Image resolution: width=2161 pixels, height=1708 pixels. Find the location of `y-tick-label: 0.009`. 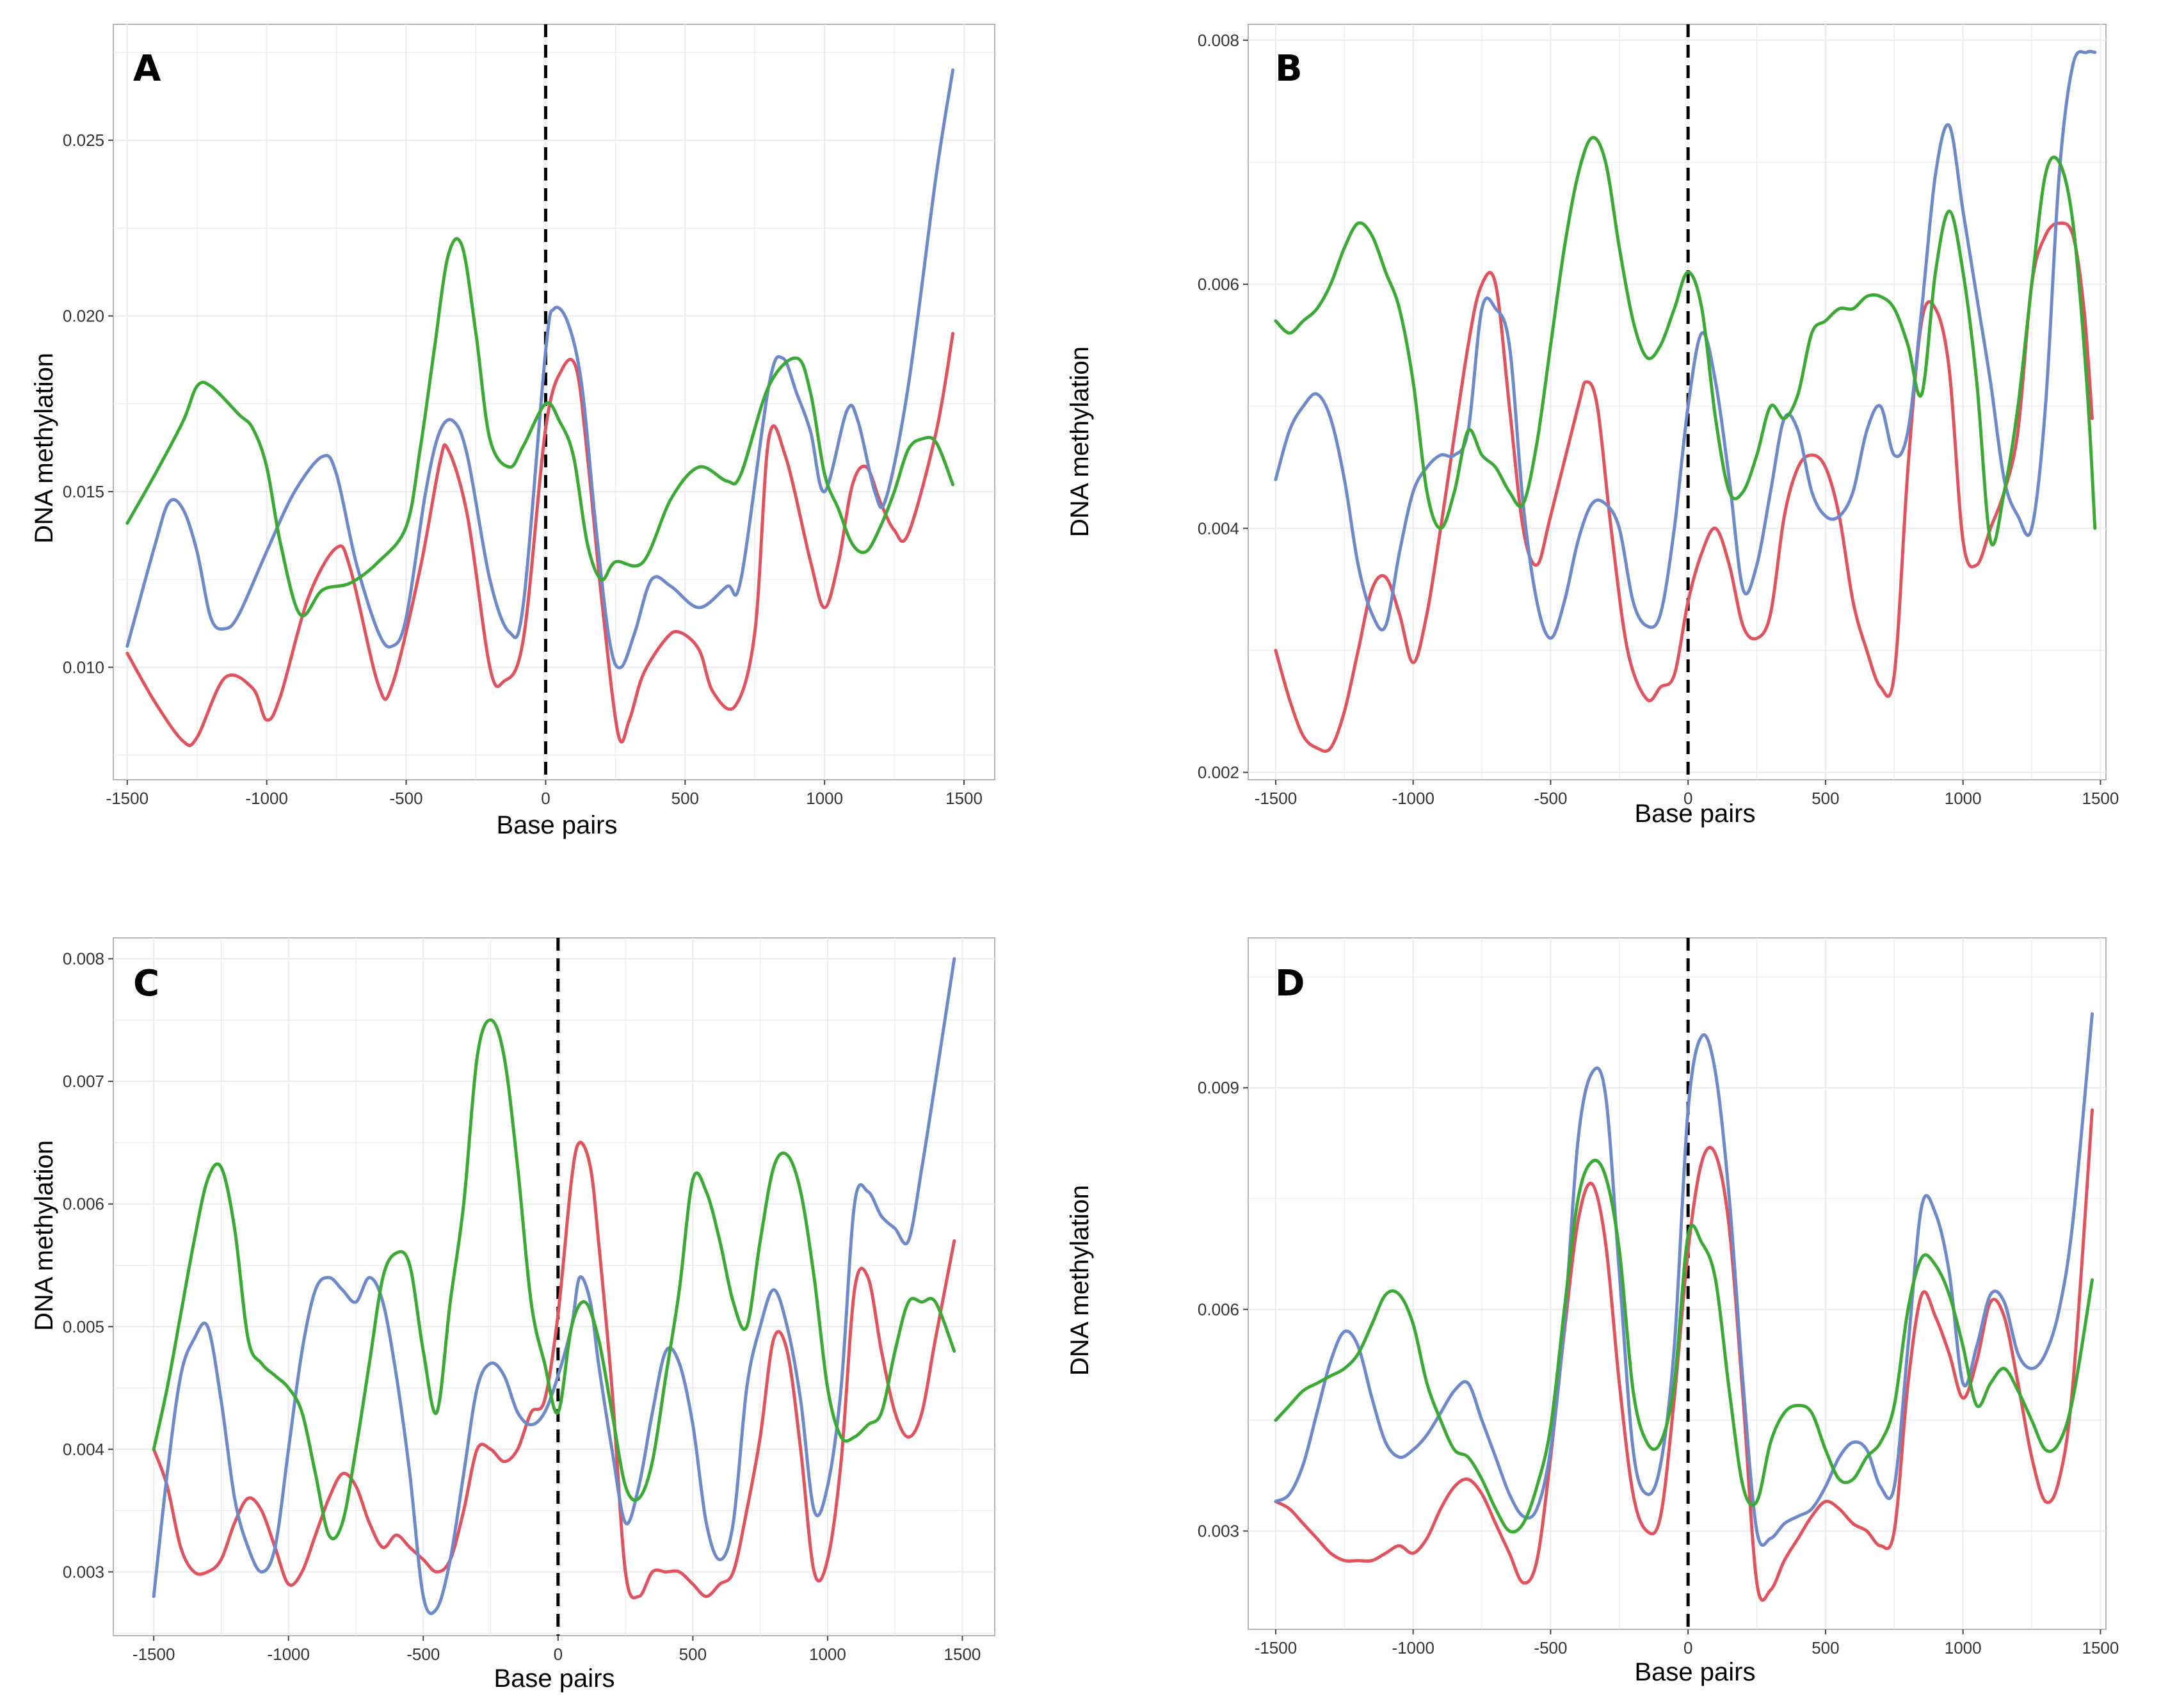

y-tick-label: 0.009 is located at coordinates (1218, 1087).